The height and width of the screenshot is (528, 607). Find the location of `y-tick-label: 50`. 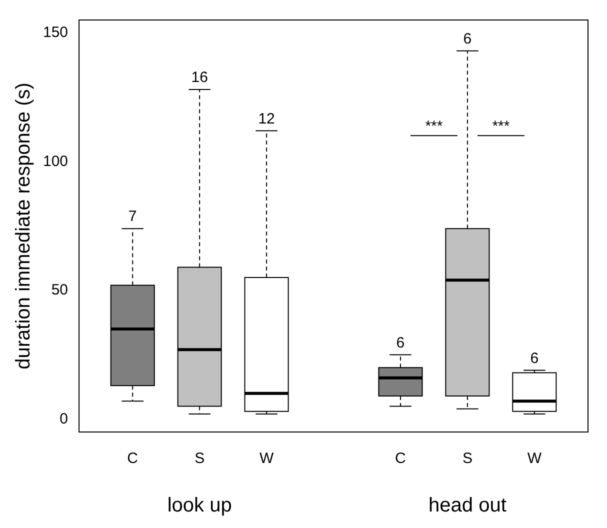

y-tick-label: 50 is located at coordinates (59, 290).